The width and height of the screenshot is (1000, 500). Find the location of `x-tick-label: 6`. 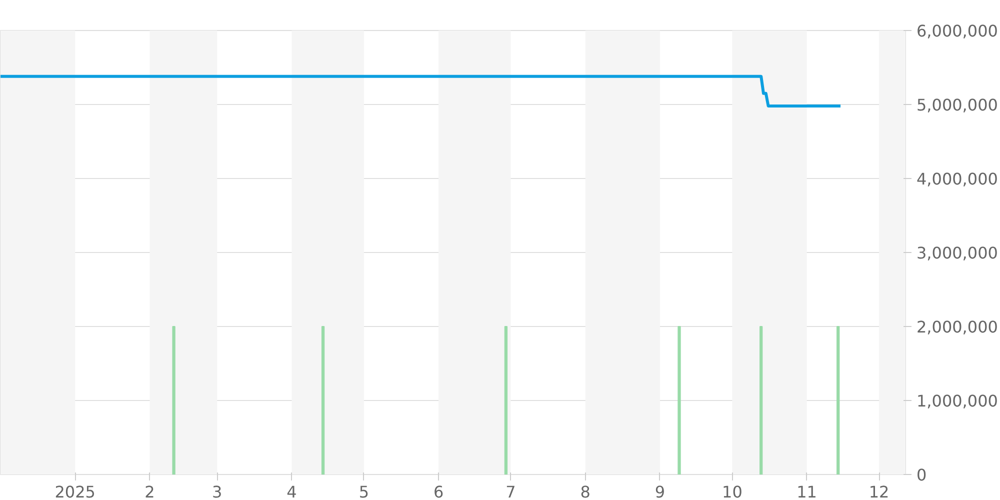

x-tick-label: 6 is located at coordinates (438, 491).